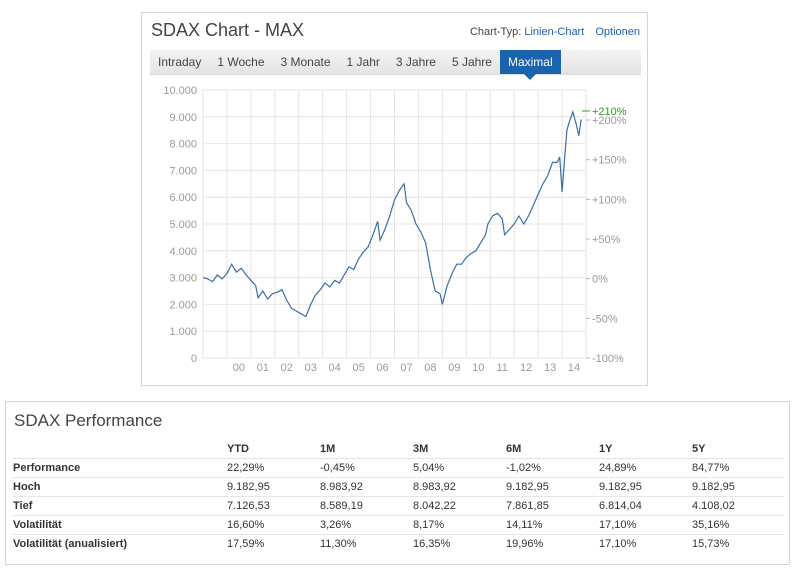 The image size is (803, 569). What do you see at coordinates (738, 525) in the screenshot?
I see `table-cell: 35,16%` at bounding box center [738, 525].